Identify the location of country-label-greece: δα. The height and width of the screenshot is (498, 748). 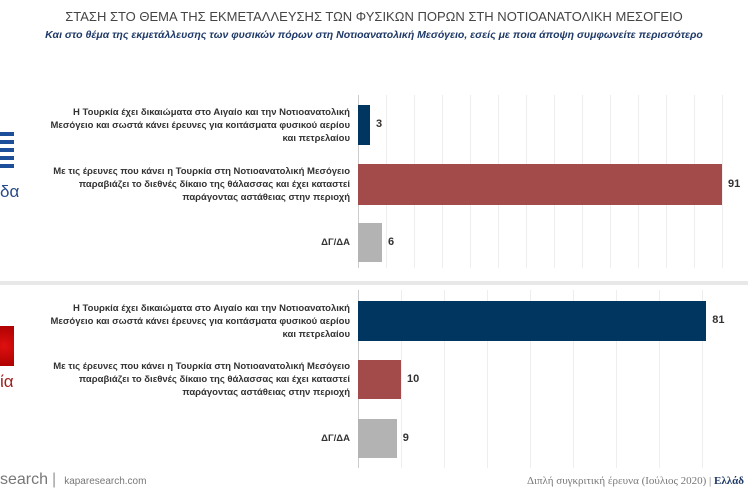
(10, 191).